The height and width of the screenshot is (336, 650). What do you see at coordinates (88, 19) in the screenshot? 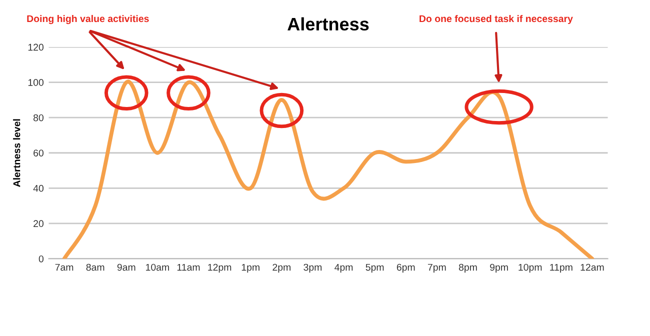
I see `text: Doing high value activities` at bounding box center [88, 19].